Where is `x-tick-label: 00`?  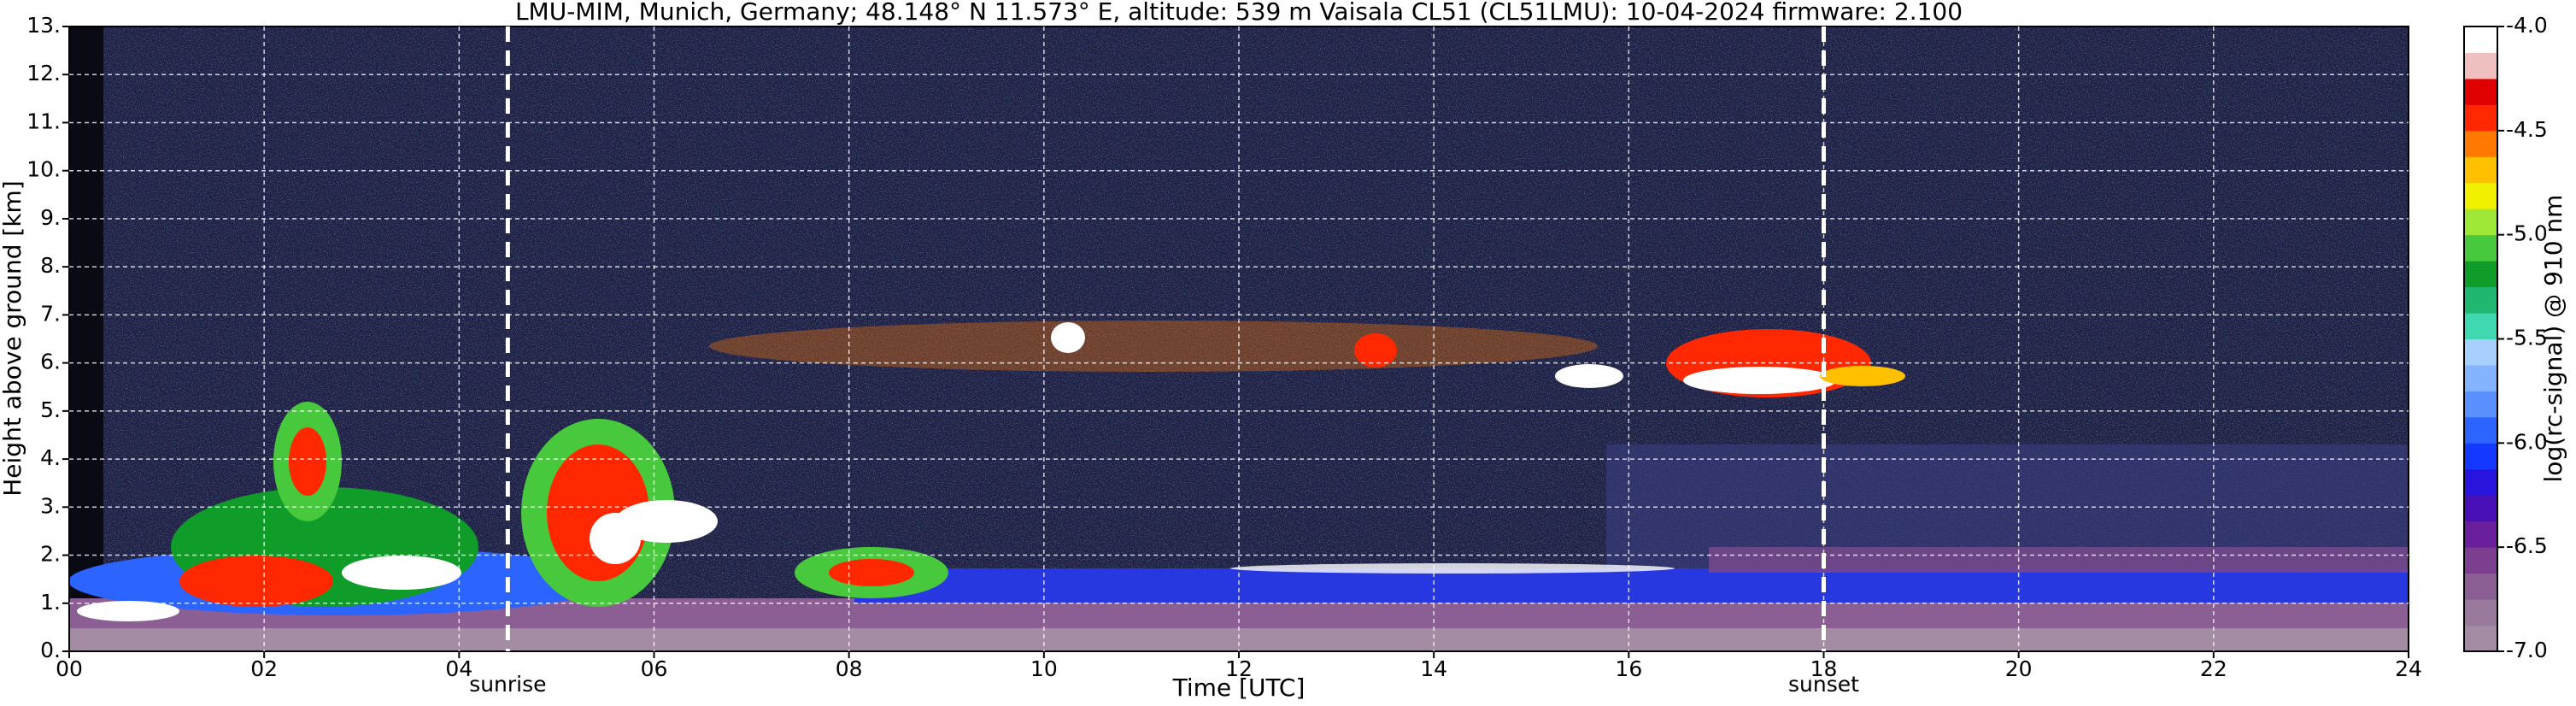 x-tick-label: 00 is located at coordinates (69, 668).